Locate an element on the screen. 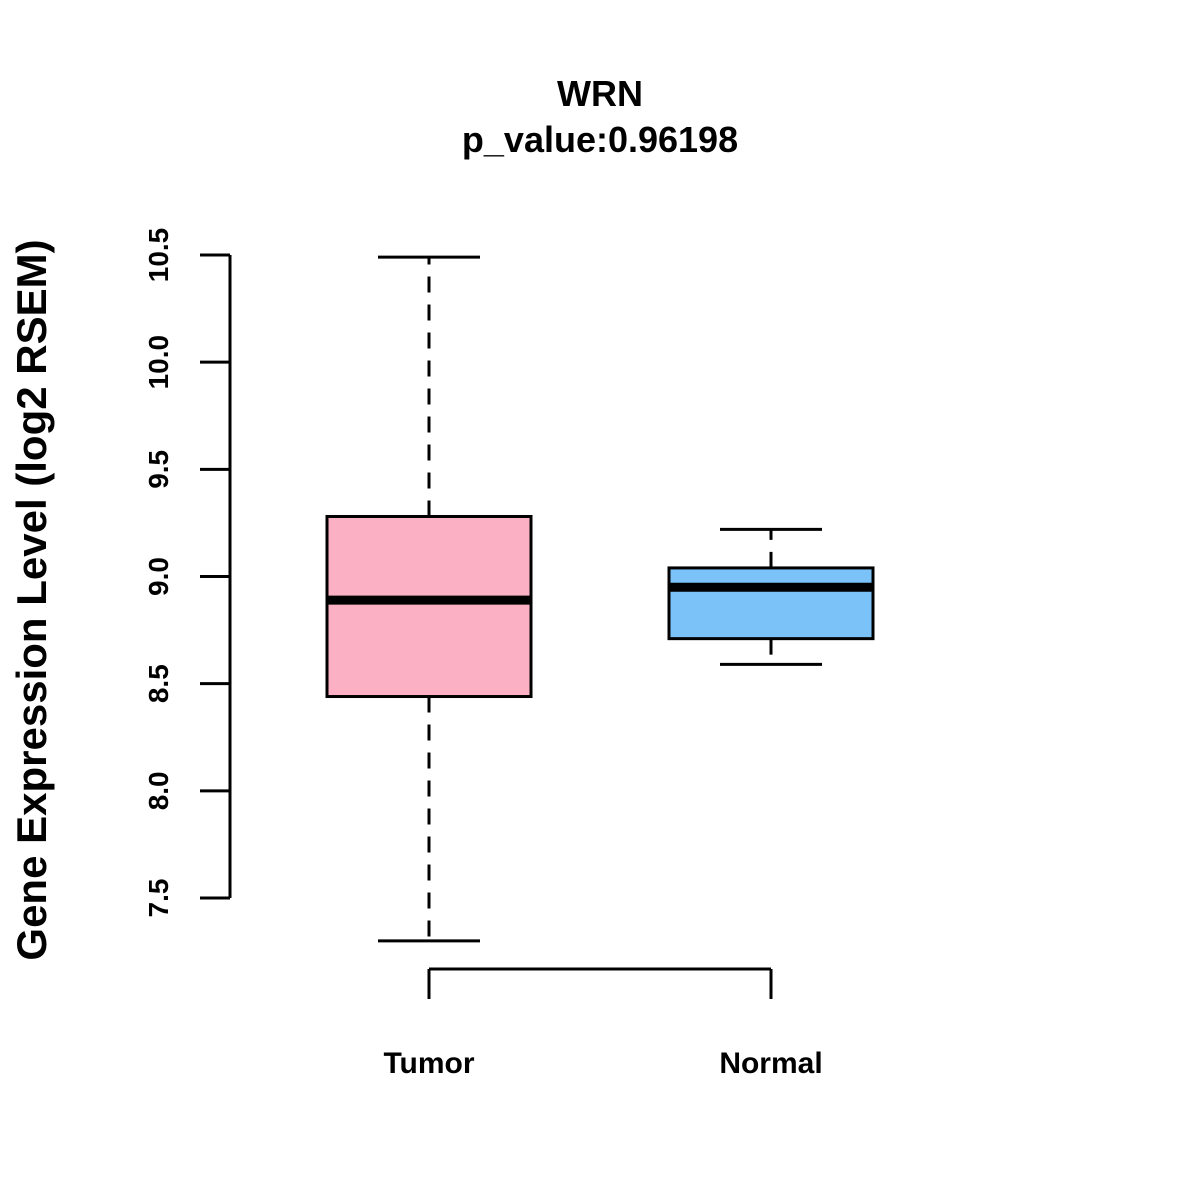 This screenshot has width=1200, height=1200. box-tumor is located at coordinates (429, 599).